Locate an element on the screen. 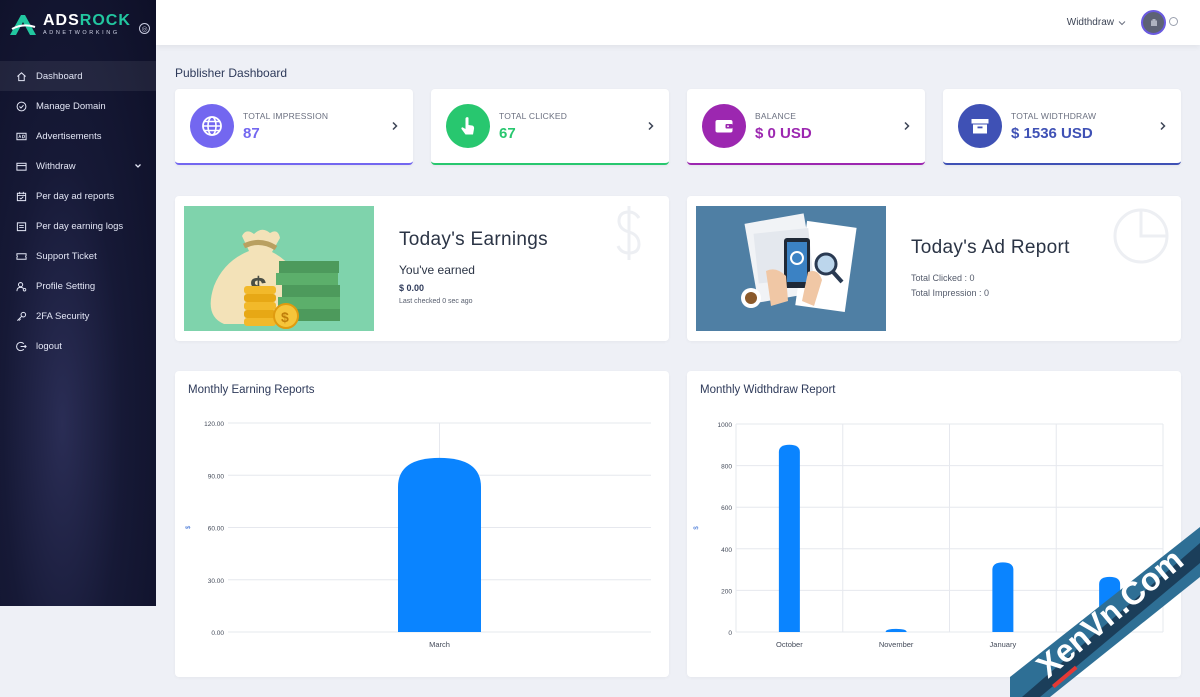 The height and width of the screenshot is (697, 1200). stat-label: TOTAL CLICKED is located at coordinates (533, 116).